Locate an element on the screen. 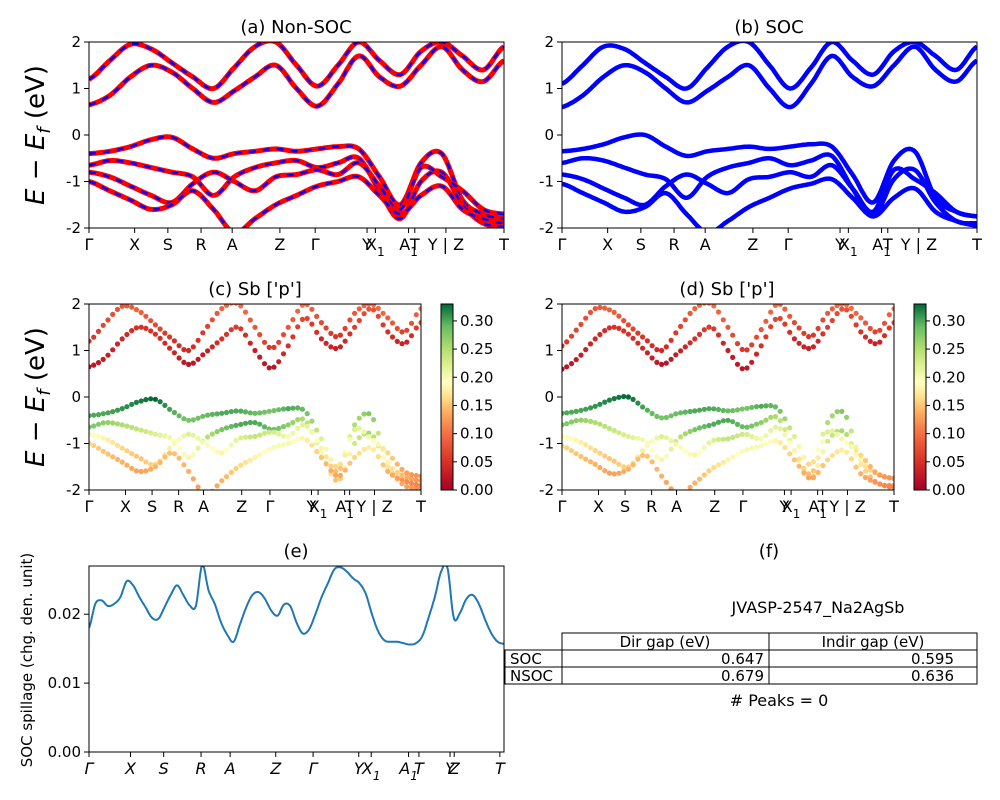 The width and height of the screenshot is (1000, 800). material-id: JVASP-2547_Na2AgSb is located at coordinates (818, 608).